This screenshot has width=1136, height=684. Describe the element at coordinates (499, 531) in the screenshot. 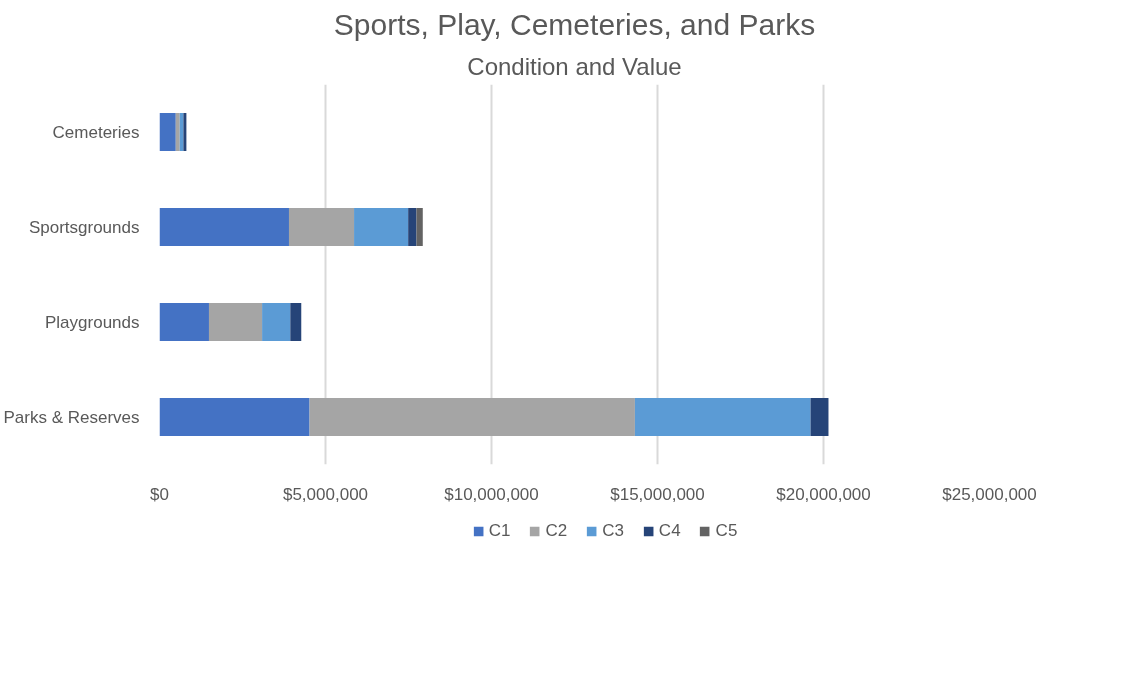

I see `legend-label: C1` at that location.